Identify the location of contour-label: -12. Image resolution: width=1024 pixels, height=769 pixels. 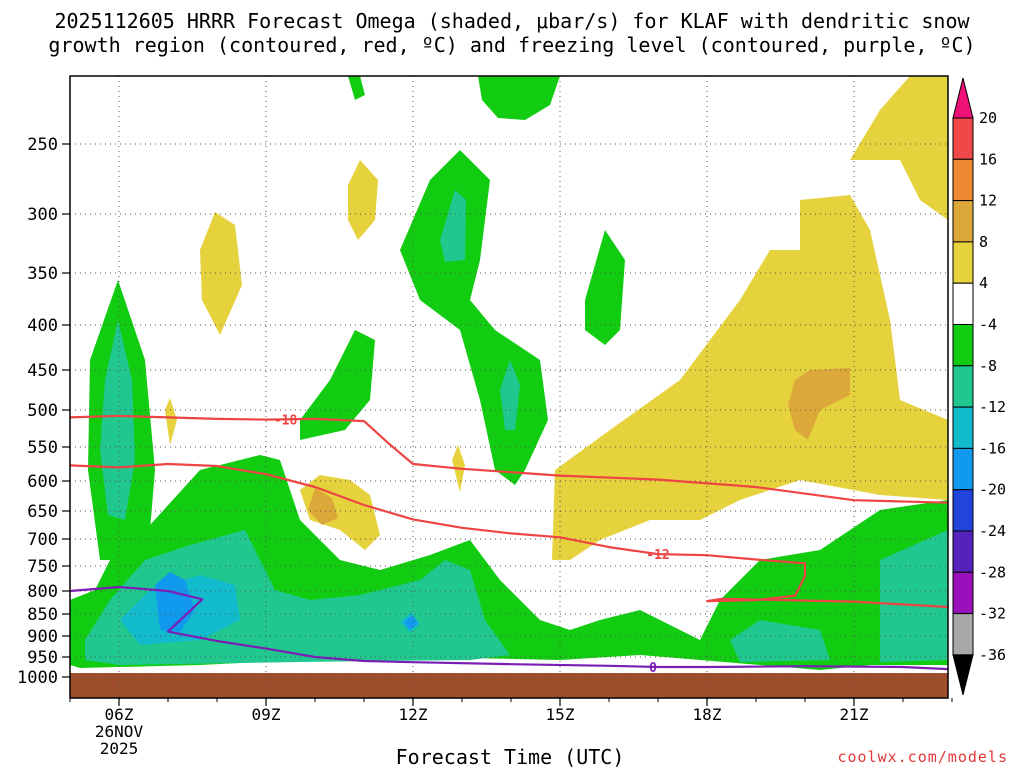
(657, 555).